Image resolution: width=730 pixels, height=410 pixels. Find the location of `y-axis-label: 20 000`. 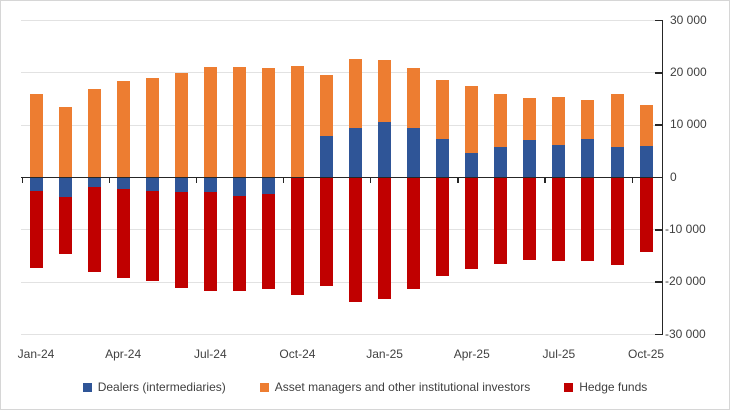

y-axis-label: 20 000 is located at coordinates (688, 71).